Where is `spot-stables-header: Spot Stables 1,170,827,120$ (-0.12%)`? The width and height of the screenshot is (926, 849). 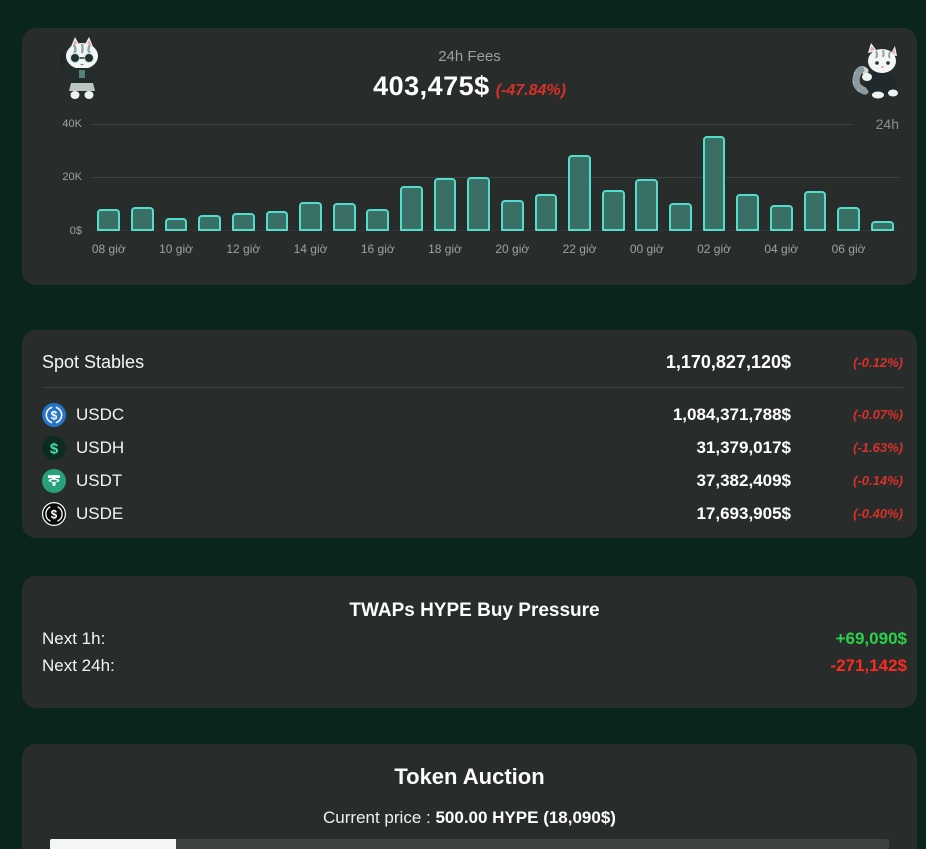
spot-stables-header: Spot Stables 1,170,827,120$ (-0.12%) is located at coordinates (472, 364).